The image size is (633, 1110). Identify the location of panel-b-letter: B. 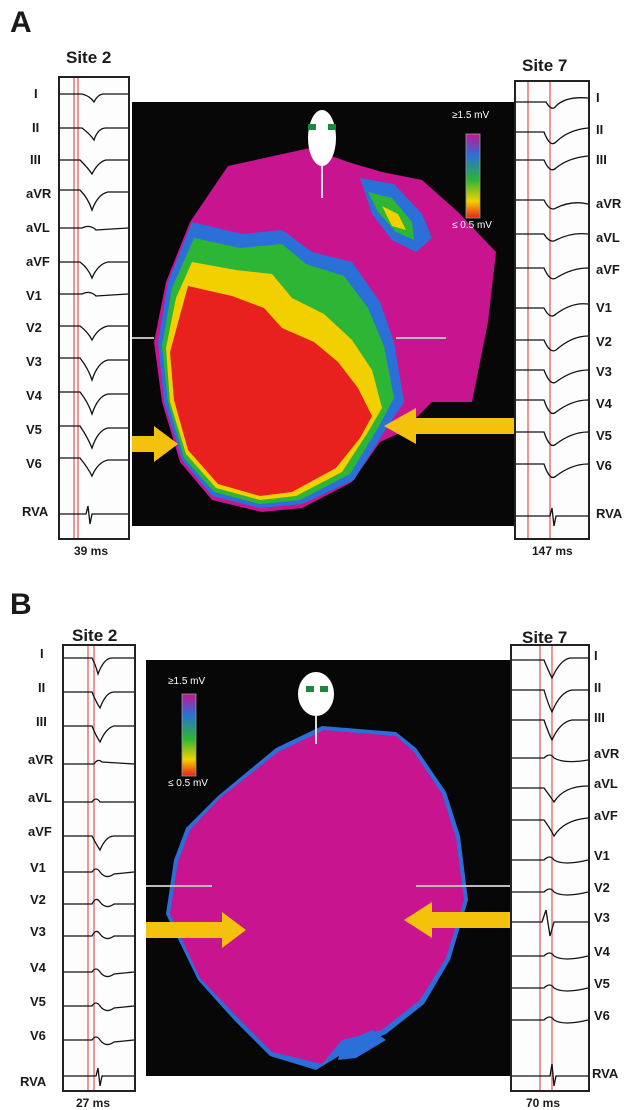
(21, 604).